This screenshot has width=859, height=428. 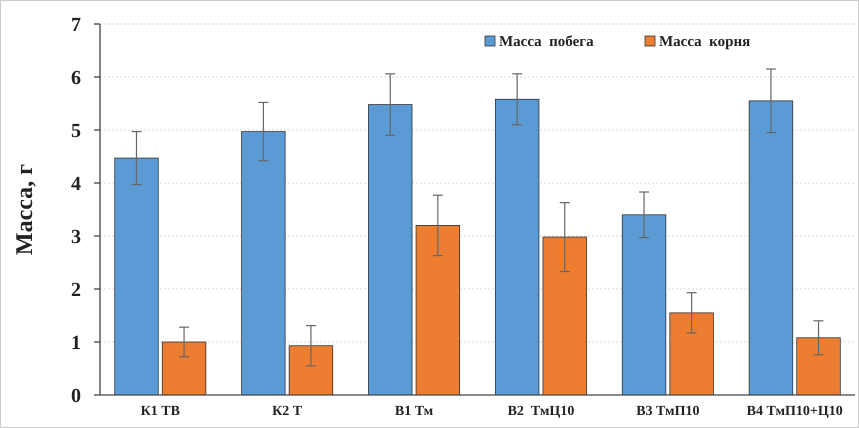 What do you see at coordinates (414, 411) in the screenshot?
I see `x-tick-label: В1 Тм` at bounding box center [414, 411].